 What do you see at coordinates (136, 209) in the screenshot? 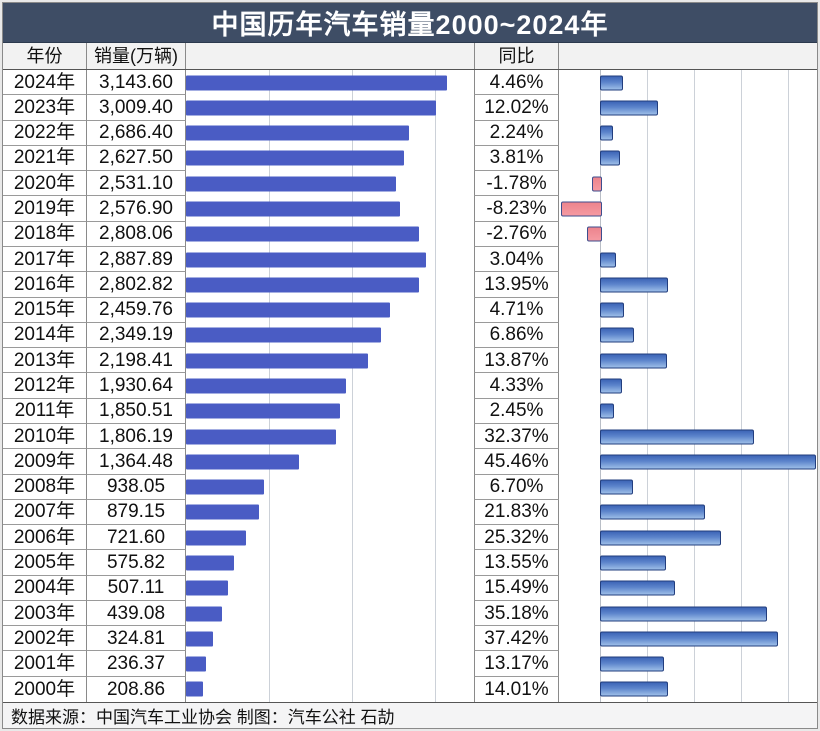
I see `sales-value-cell: 2,576.90` at bounding box center [136, 209].